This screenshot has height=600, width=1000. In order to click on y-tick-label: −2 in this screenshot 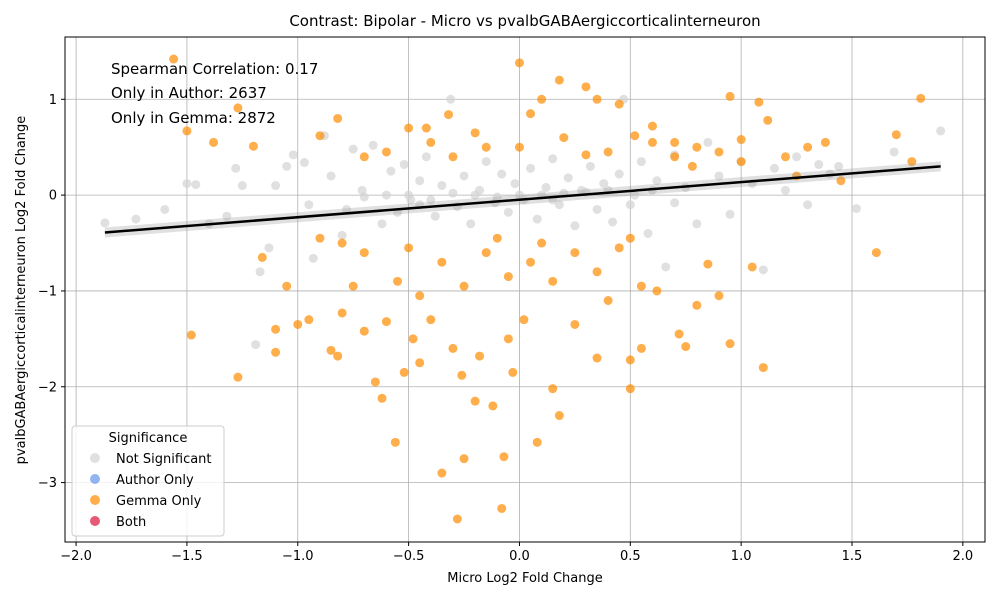, I will do `click(47, 387)`.